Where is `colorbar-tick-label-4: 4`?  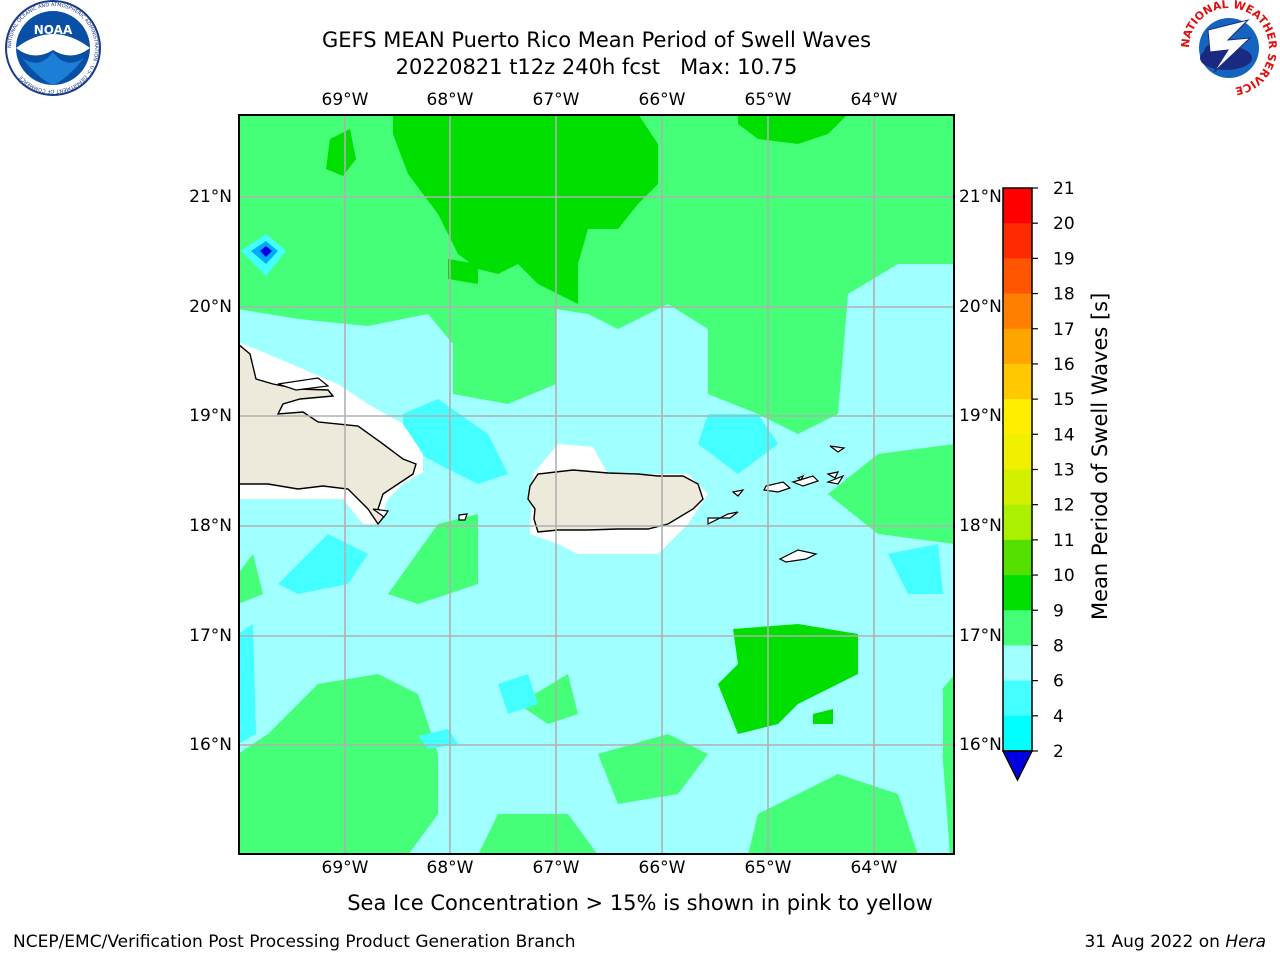
colorbar-tick-label-4: 4 is located at coordinates (1058, 717).